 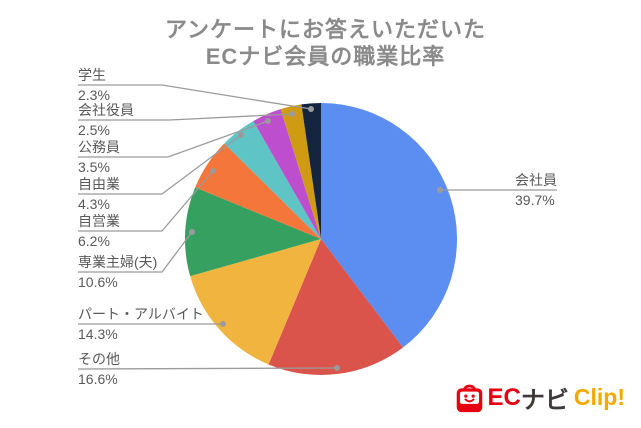 I want to click on pie-label-value: 6.2%, so click(x=94, y=241).